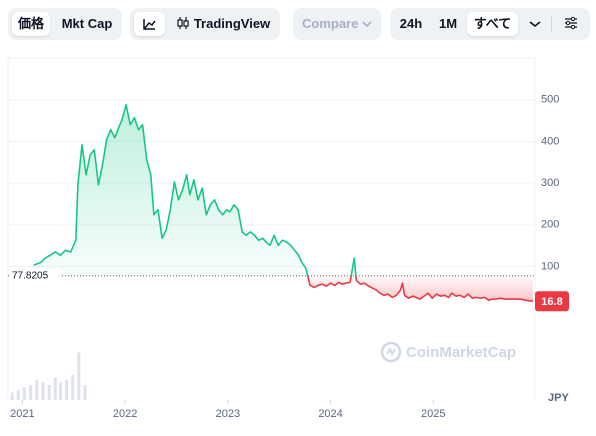  What do you see at coordinates (30, 275) in the screenshot?
I see `baseline-label: 77.8205` at bounding box center [30, 275].